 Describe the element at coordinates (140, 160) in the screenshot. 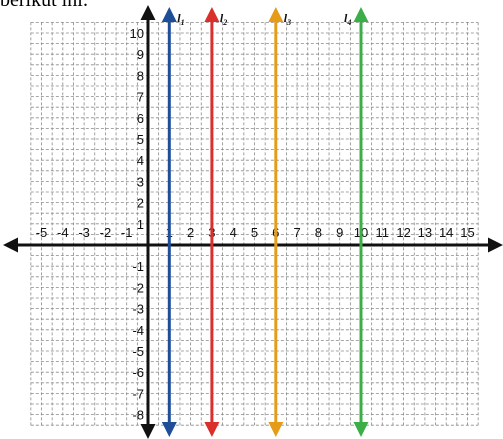

I see `y-tick-label: 4` at that location.